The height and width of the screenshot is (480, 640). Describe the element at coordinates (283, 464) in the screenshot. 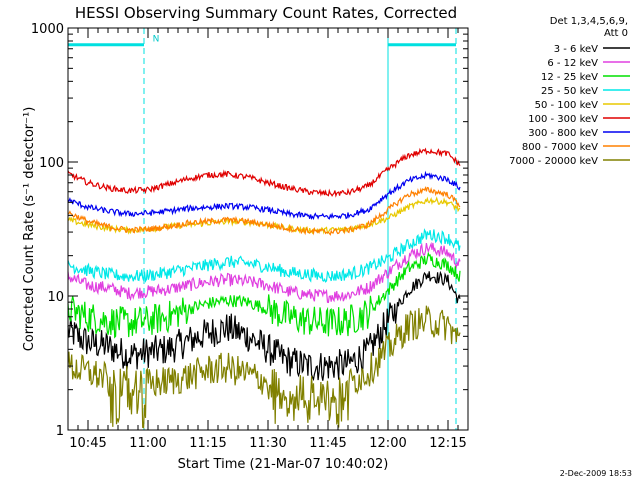

I see `x-axis-label: Start Time (21-Mar-07 10:40:02)` at that location.